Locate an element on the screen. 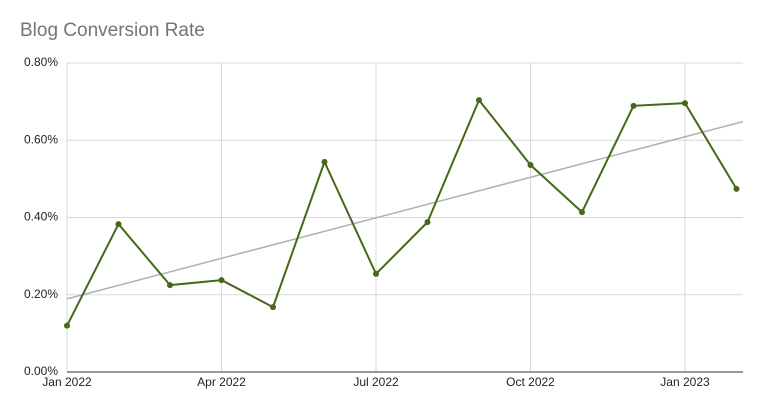 Image resolution: width=765 pixels, height=406 pixels. chart-title: Blog Conversion Rate is located at coordinates (112, 30).